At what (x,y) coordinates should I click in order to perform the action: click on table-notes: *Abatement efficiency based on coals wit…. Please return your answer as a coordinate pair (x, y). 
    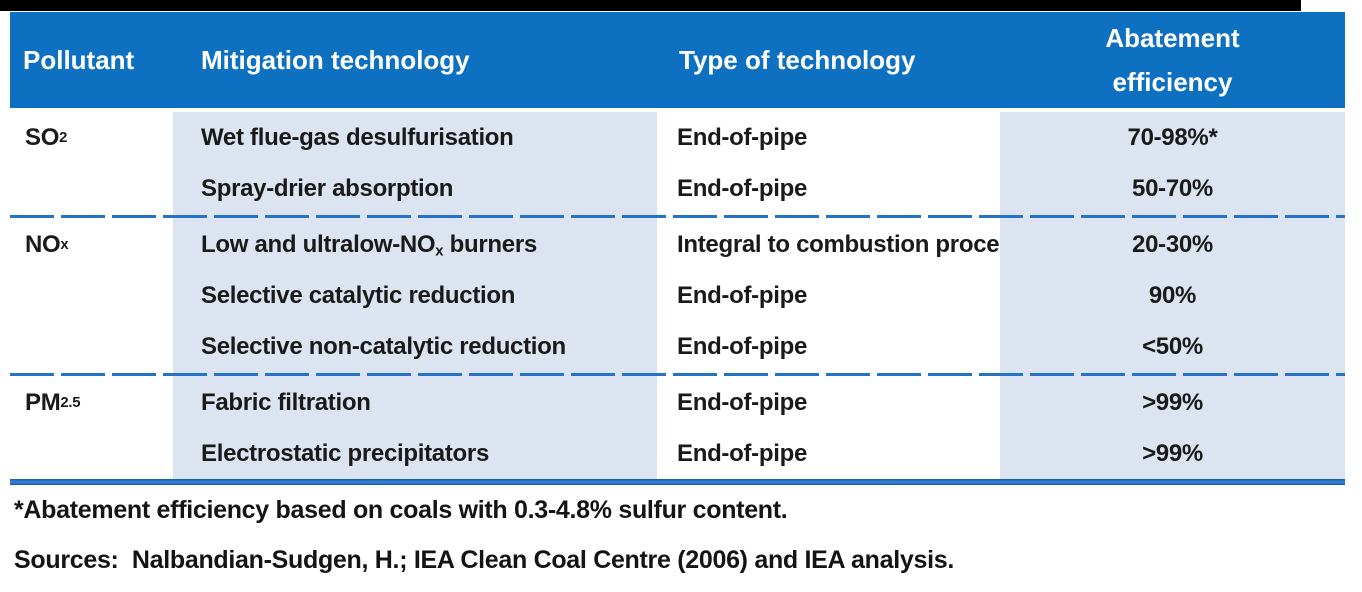
    Looking at the image, I should click on (484, 535).